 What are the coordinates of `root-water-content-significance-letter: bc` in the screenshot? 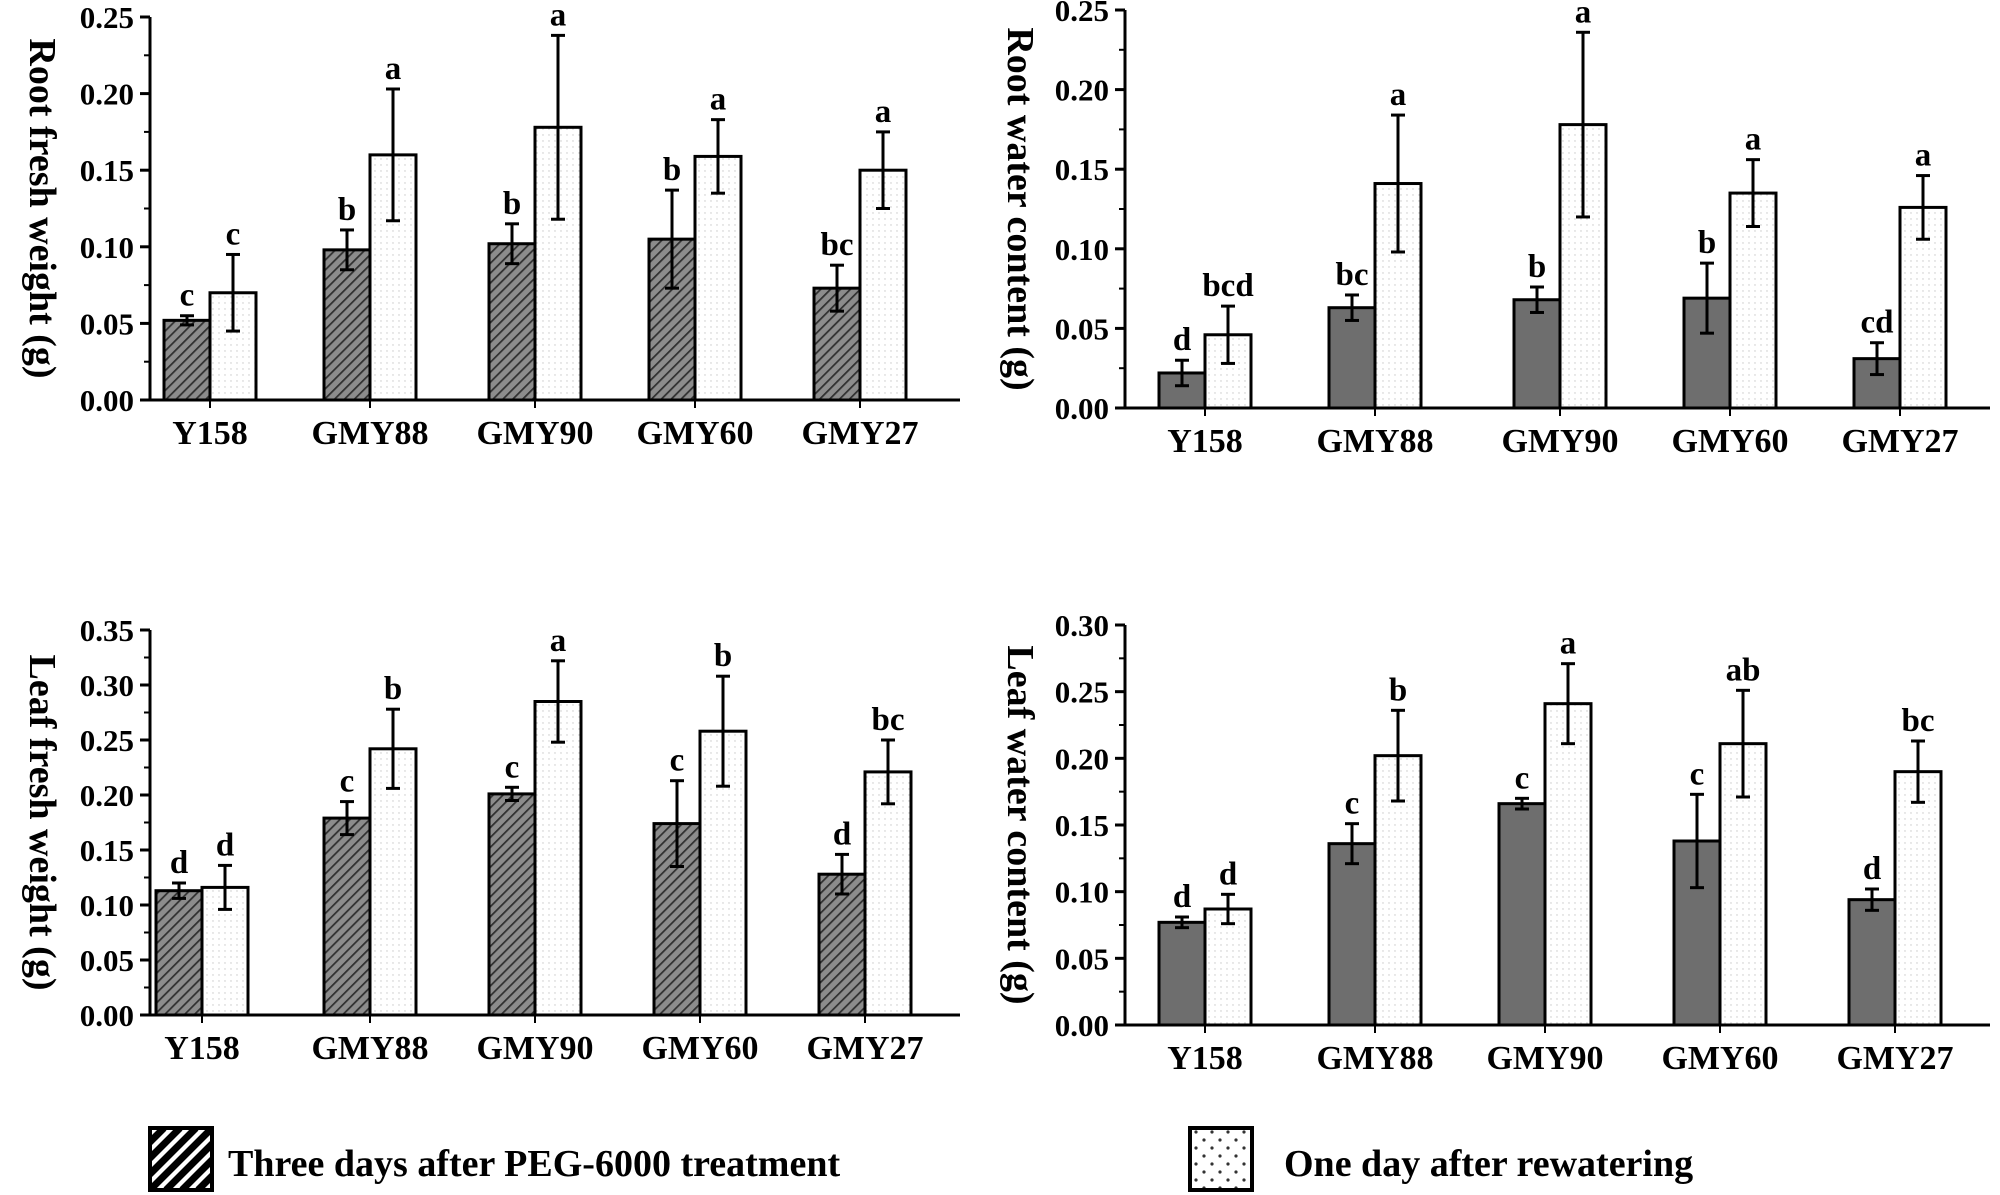 It's located at (1352, 275).